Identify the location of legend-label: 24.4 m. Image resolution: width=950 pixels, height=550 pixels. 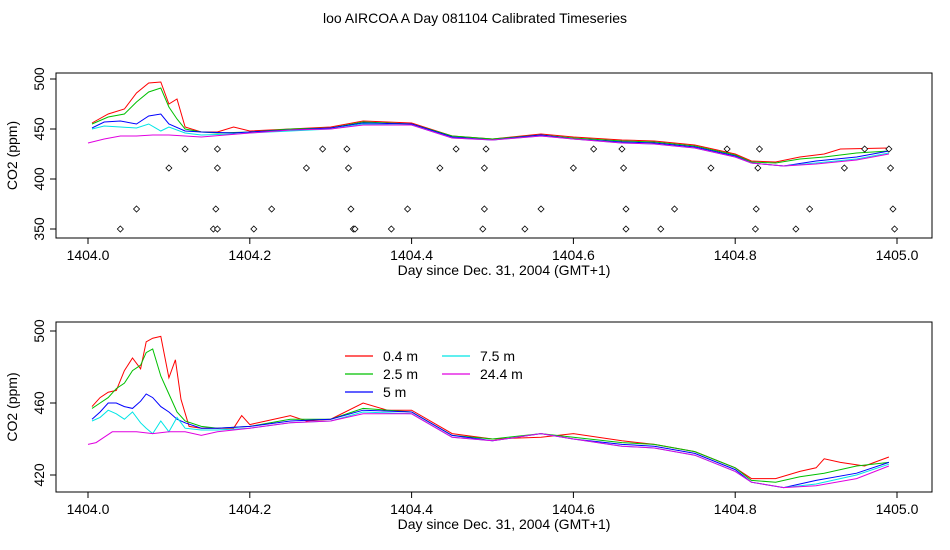
(501, 374).